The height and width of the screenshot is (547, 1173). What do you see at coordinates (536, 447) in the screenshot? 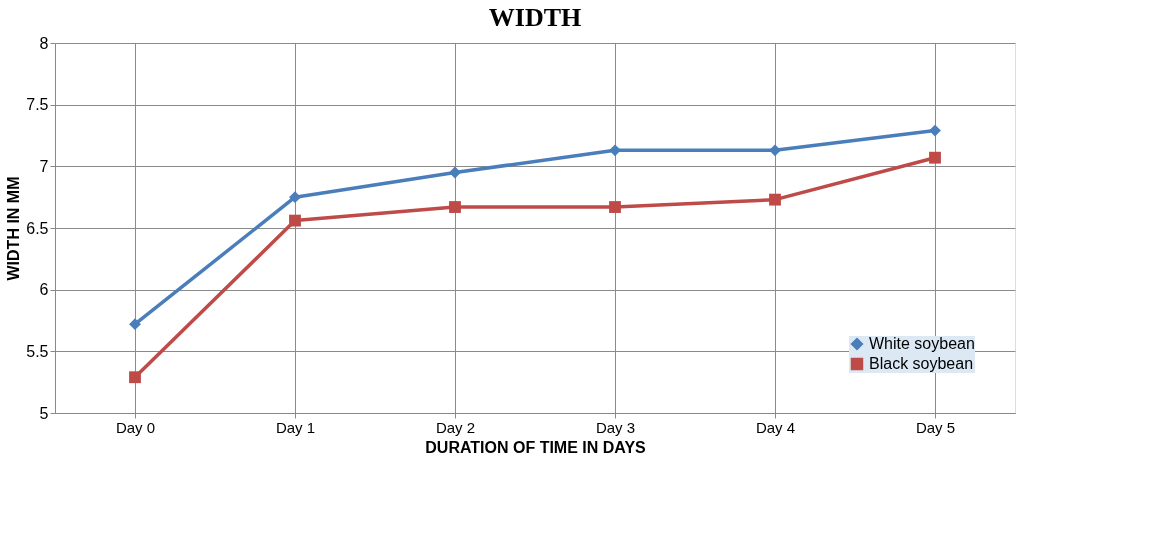
I see `x-axis-title: DURATION OF TIME IN DAYS` at bounding box center [536, 447].